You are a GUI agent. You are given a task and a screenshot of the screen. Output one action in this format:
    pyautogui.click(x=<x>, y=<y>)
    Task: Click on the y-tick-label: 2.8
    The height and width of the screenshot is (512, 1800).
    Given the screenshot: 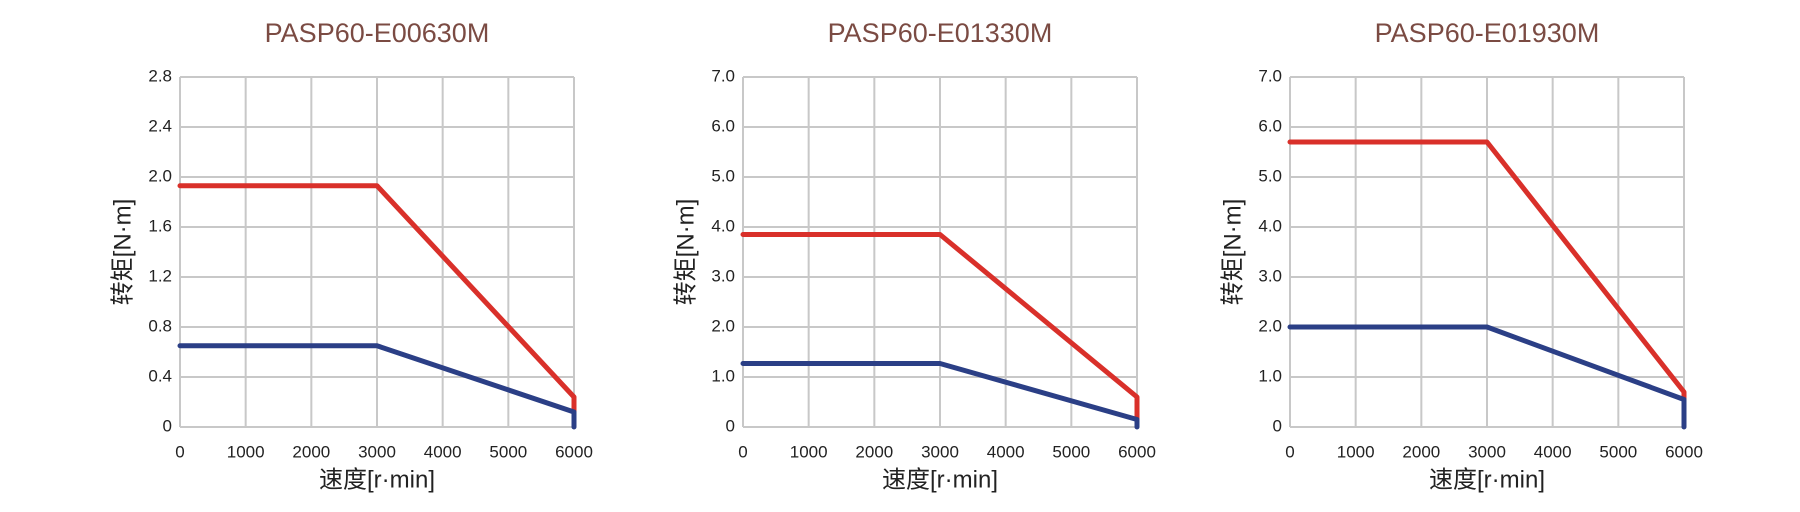 What is the action you would take?
    pyautogui.click(x=160, y=75)
    